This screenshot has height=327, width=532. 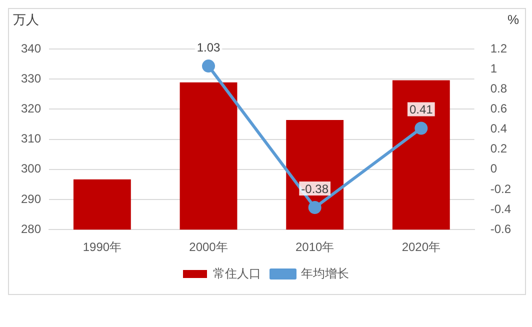 I want to click on y-tick-label: 280, so click(x=31, y=229).